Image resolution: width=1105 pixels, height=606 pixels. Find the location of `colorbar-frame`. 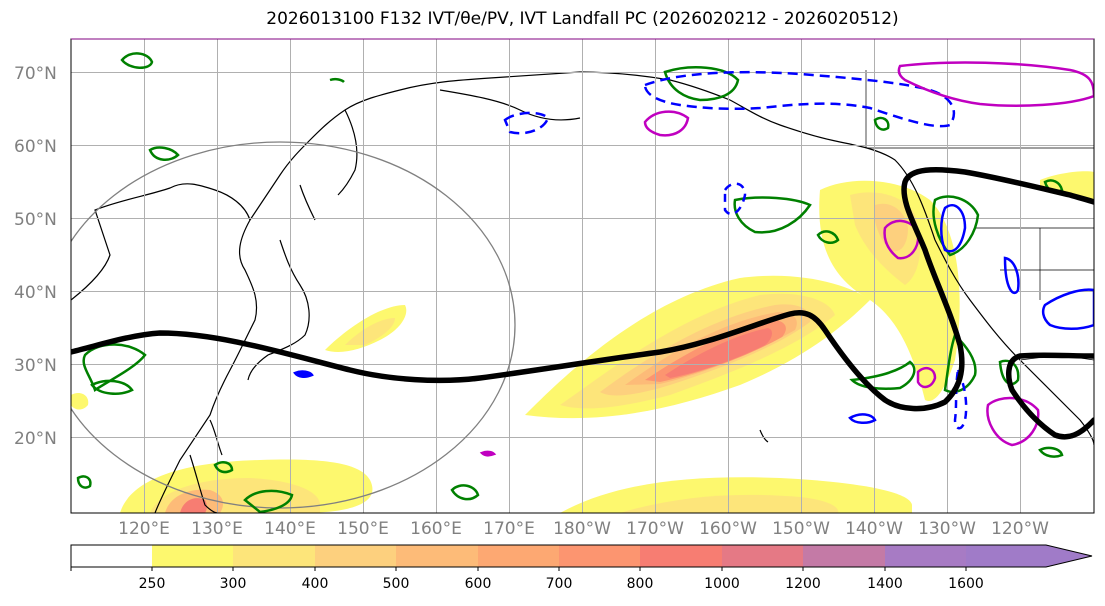

colorbar-frame is located at coordinates (581, 556).